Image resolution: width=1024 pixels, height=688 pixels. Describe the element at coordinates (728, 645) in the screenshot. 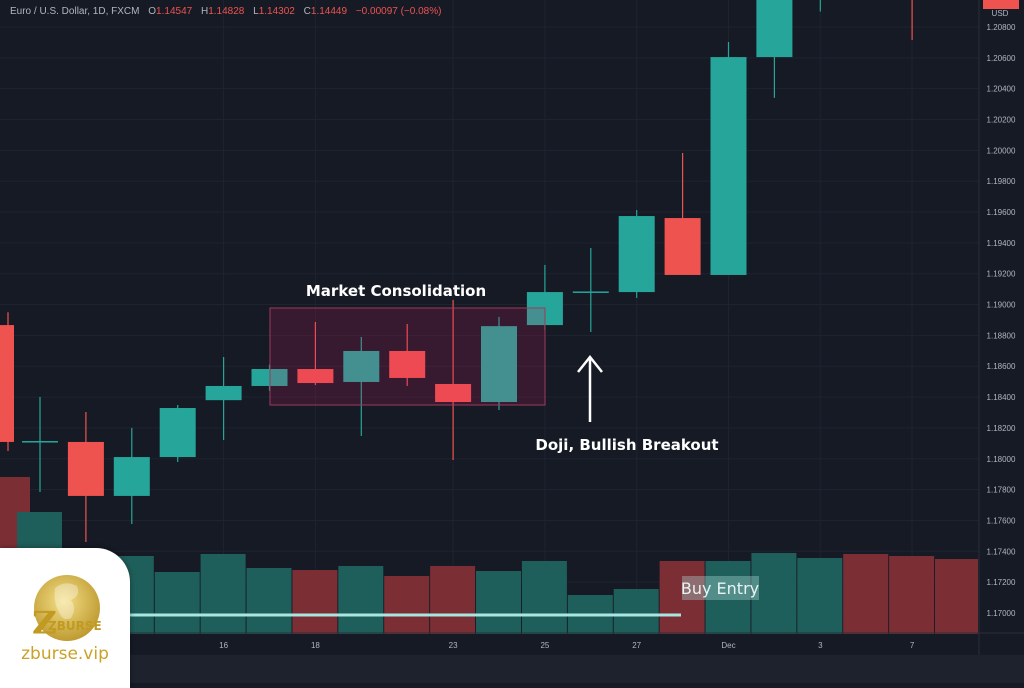

I see `date-tick-label: Dec` at that location.